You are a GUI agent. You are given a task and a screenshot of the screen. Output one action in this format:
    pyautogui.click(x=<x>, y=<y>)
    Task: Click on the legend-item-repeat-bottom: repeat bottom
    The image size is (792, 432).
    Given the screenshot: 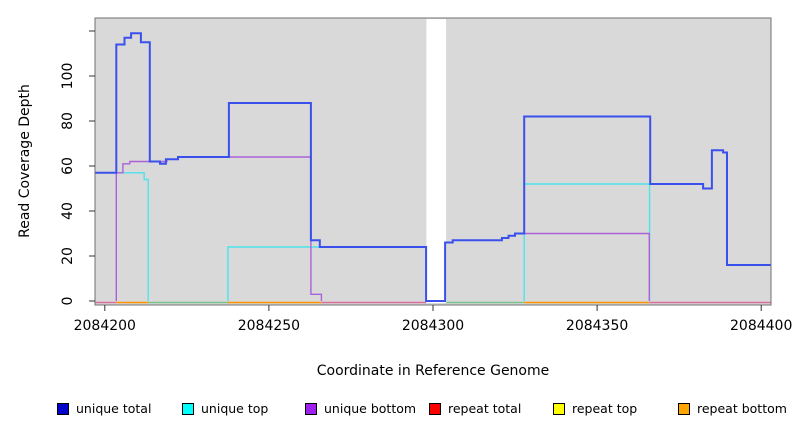 What is the action you would take?
    pyautogui.click(x=732, y=409)
    